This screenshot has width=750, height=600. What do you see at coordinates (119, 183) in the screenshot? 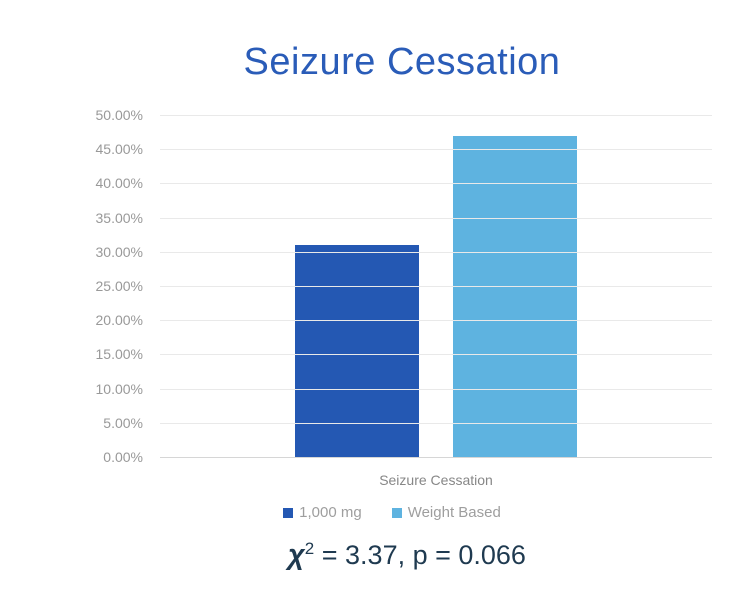
I see `y-tick-label: 40.00%` at bounding box center [119, 183].